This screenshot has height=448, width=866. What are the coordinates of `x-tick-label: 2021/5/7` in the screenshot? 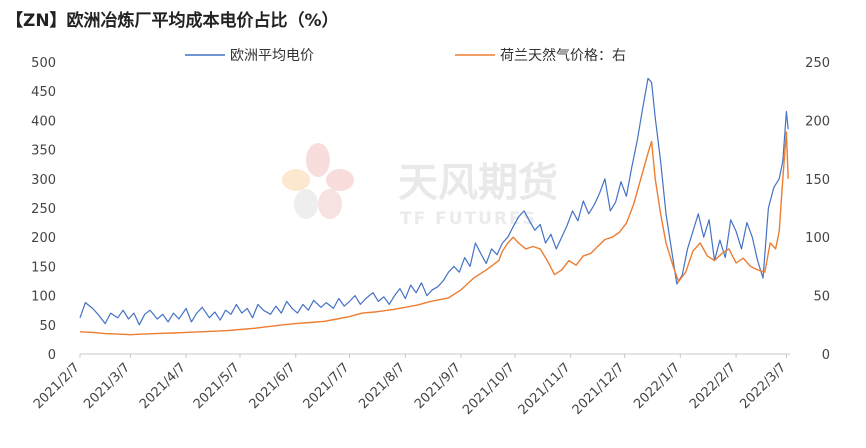 It's located at (217, 386).